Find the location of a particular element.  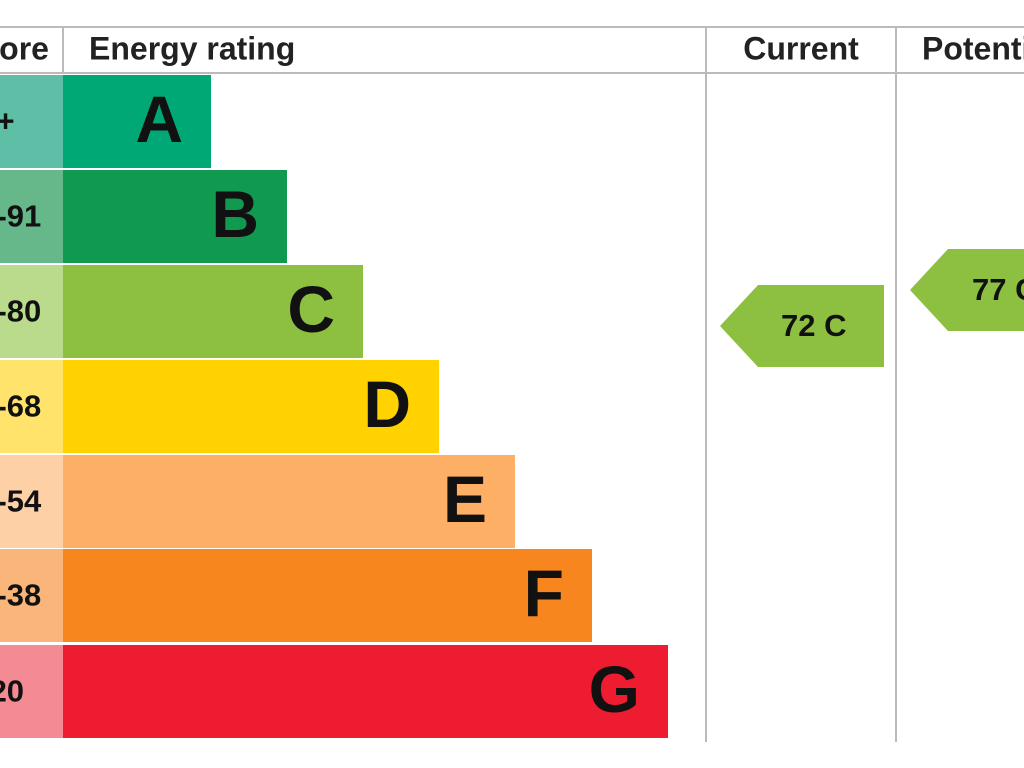

potential-label: 77 C is located at coordinates (998, 289).